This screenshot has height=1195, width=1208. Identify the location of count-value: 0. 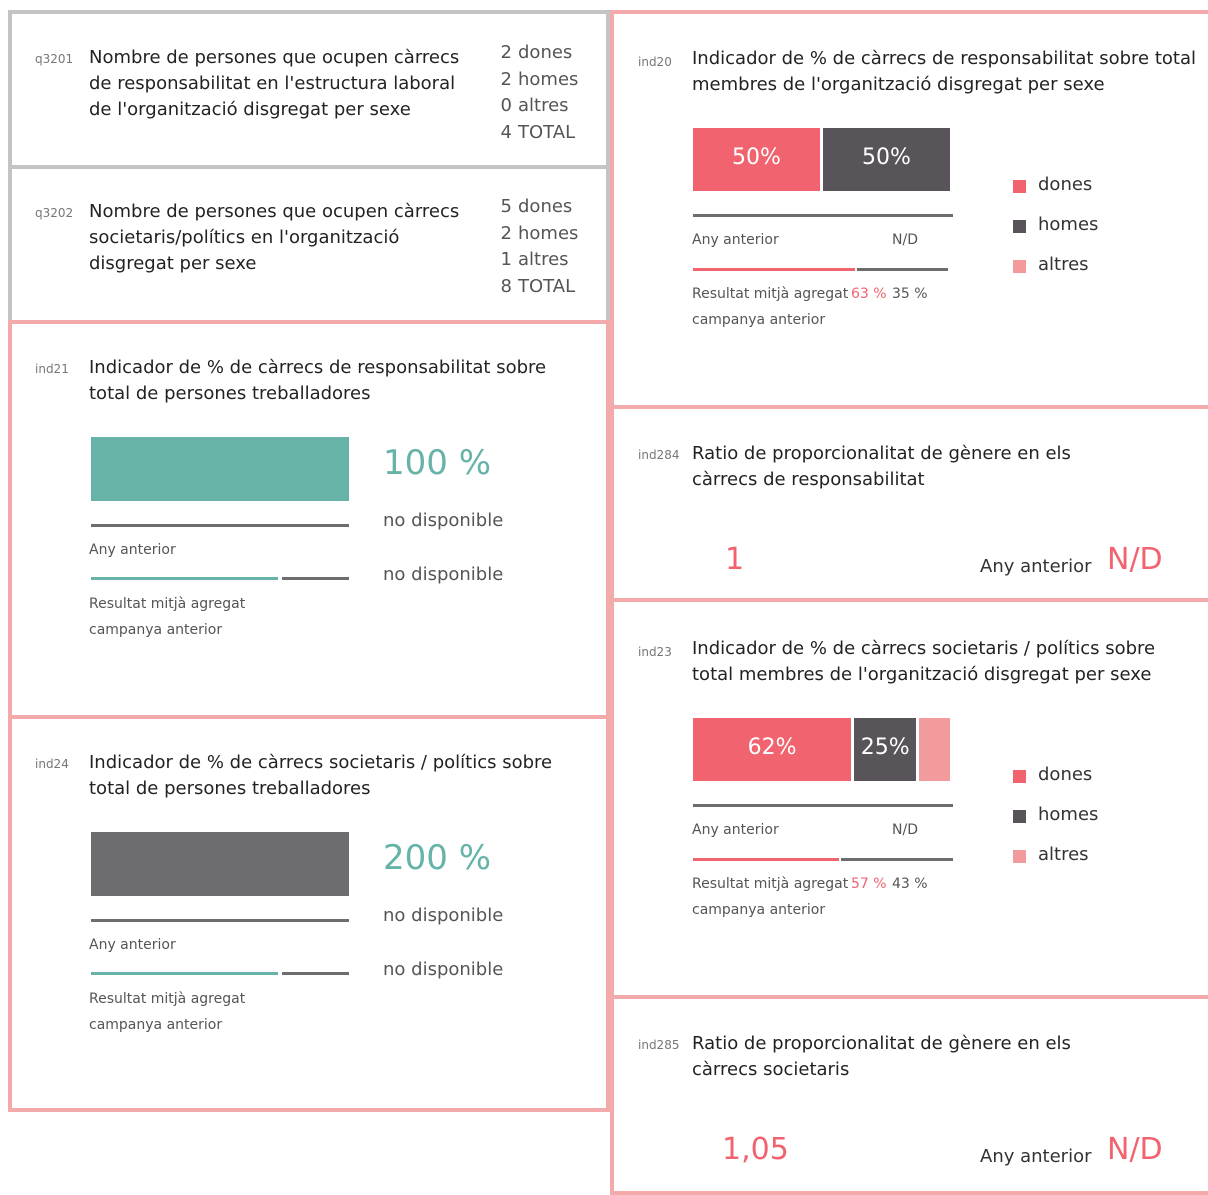
(506, 105).